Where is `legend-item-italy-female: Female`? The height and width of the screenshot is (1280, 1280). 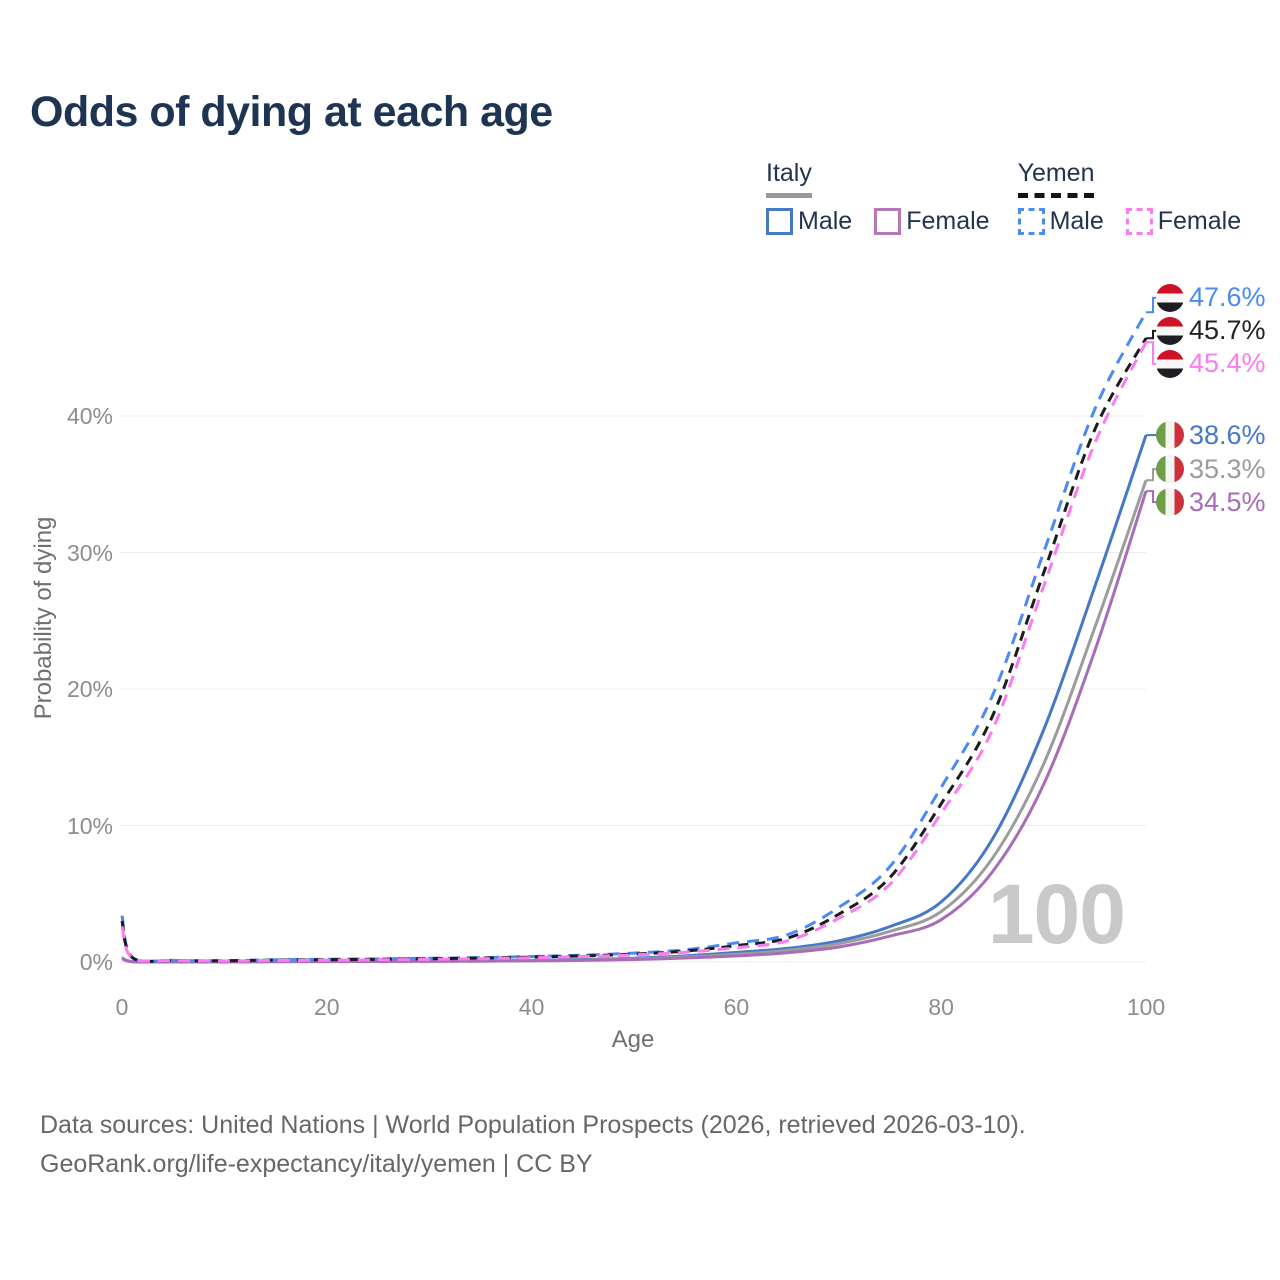 legend-item-italy-female: Female is located at coordinates (932, 221).